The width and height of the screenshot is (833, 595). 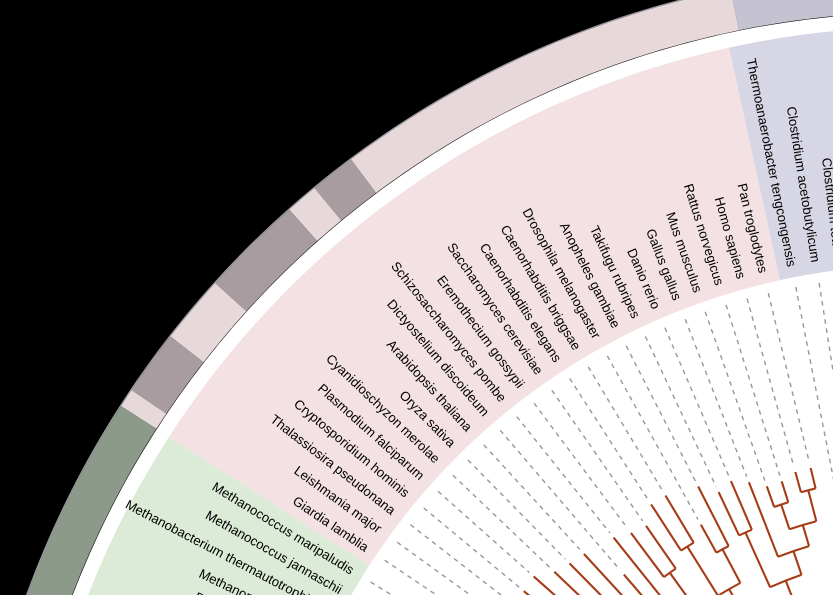 I want to click on connector-anopheles-gambiae, so click(x=661, y=413).